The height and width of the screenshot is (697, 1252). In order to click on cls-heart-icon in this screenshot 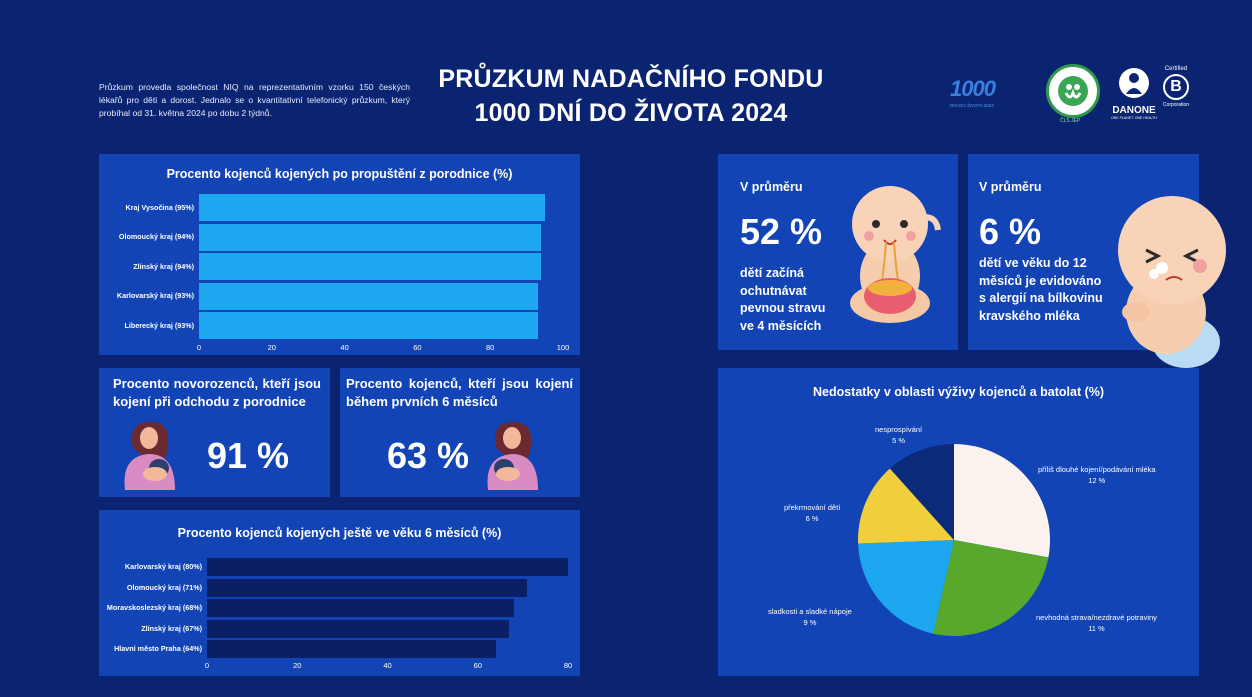, I will do `click(1073, 91)`.